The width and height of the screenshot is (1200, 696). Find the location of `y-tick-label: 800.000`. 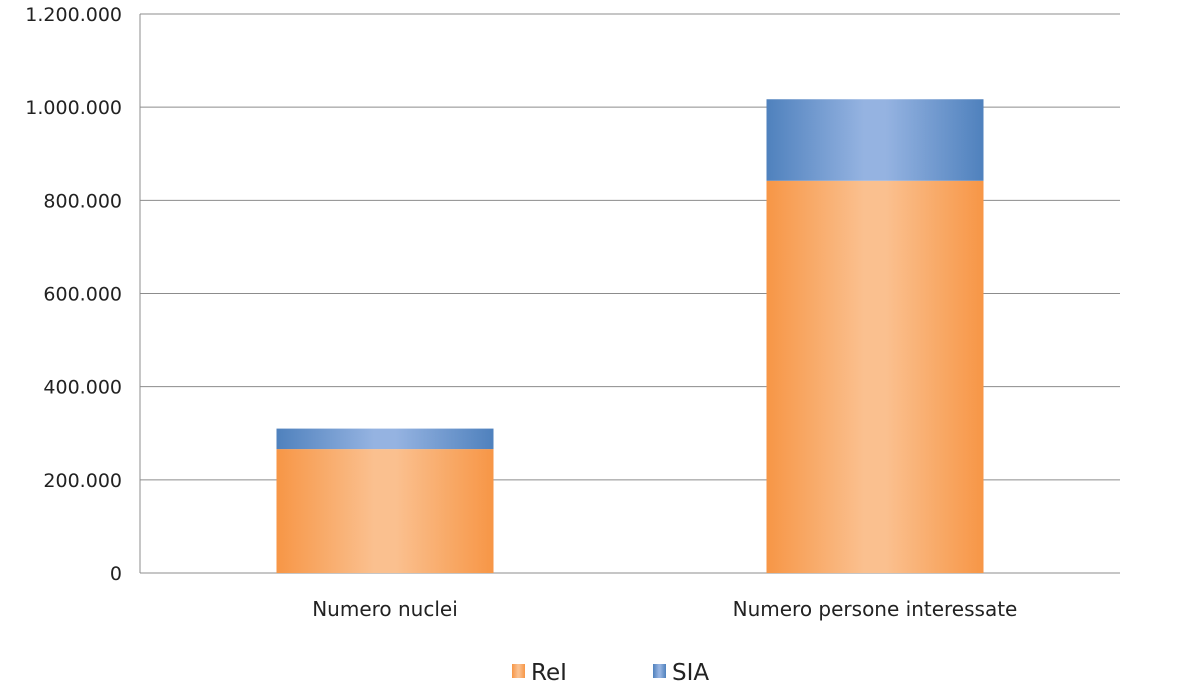

y-tick-label: 800.000 is located at coordinates (82, 201).